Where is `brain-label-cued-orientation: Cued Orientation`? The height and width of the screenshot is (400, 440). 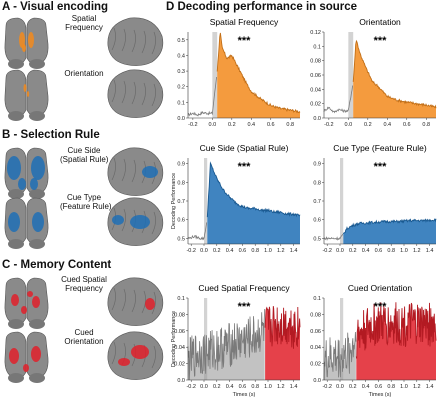 brain-label-cued-orientation: Cued Orientation is located at coordinates (84, 337).